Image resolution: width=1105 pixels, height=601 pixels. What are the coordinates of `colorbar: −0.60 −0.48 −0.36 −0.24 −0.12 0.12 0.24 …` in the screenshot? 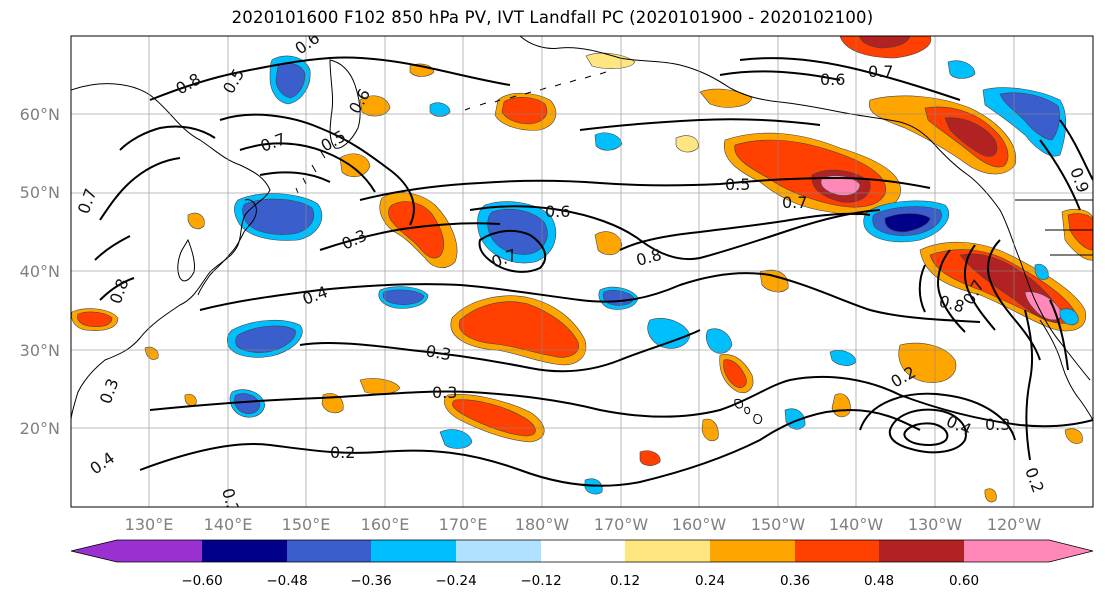 It's located at (582, 564).